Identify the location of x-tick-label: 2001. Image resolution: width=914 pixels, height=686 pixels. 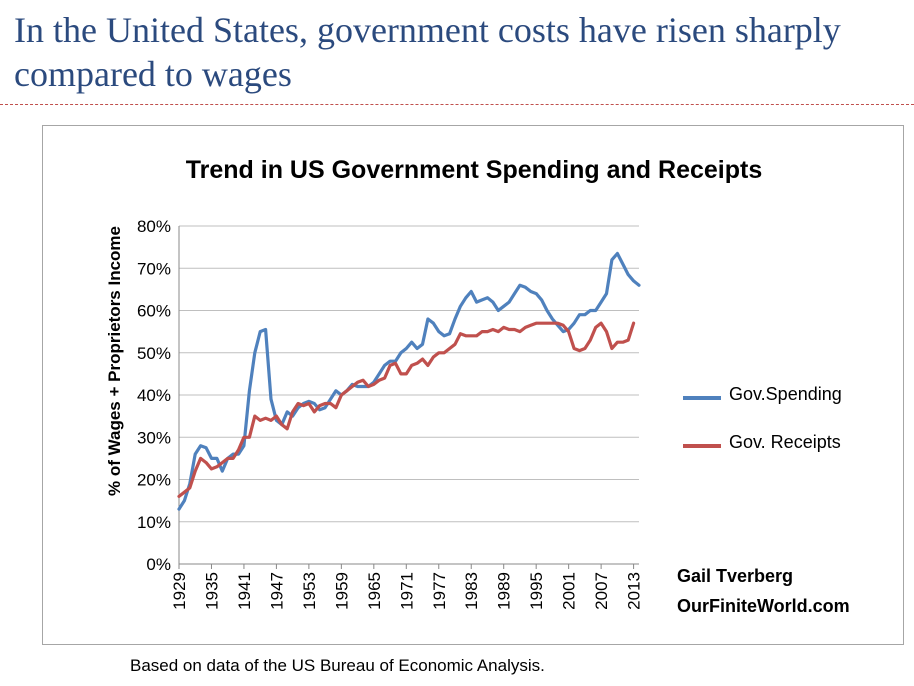
(569, 591).